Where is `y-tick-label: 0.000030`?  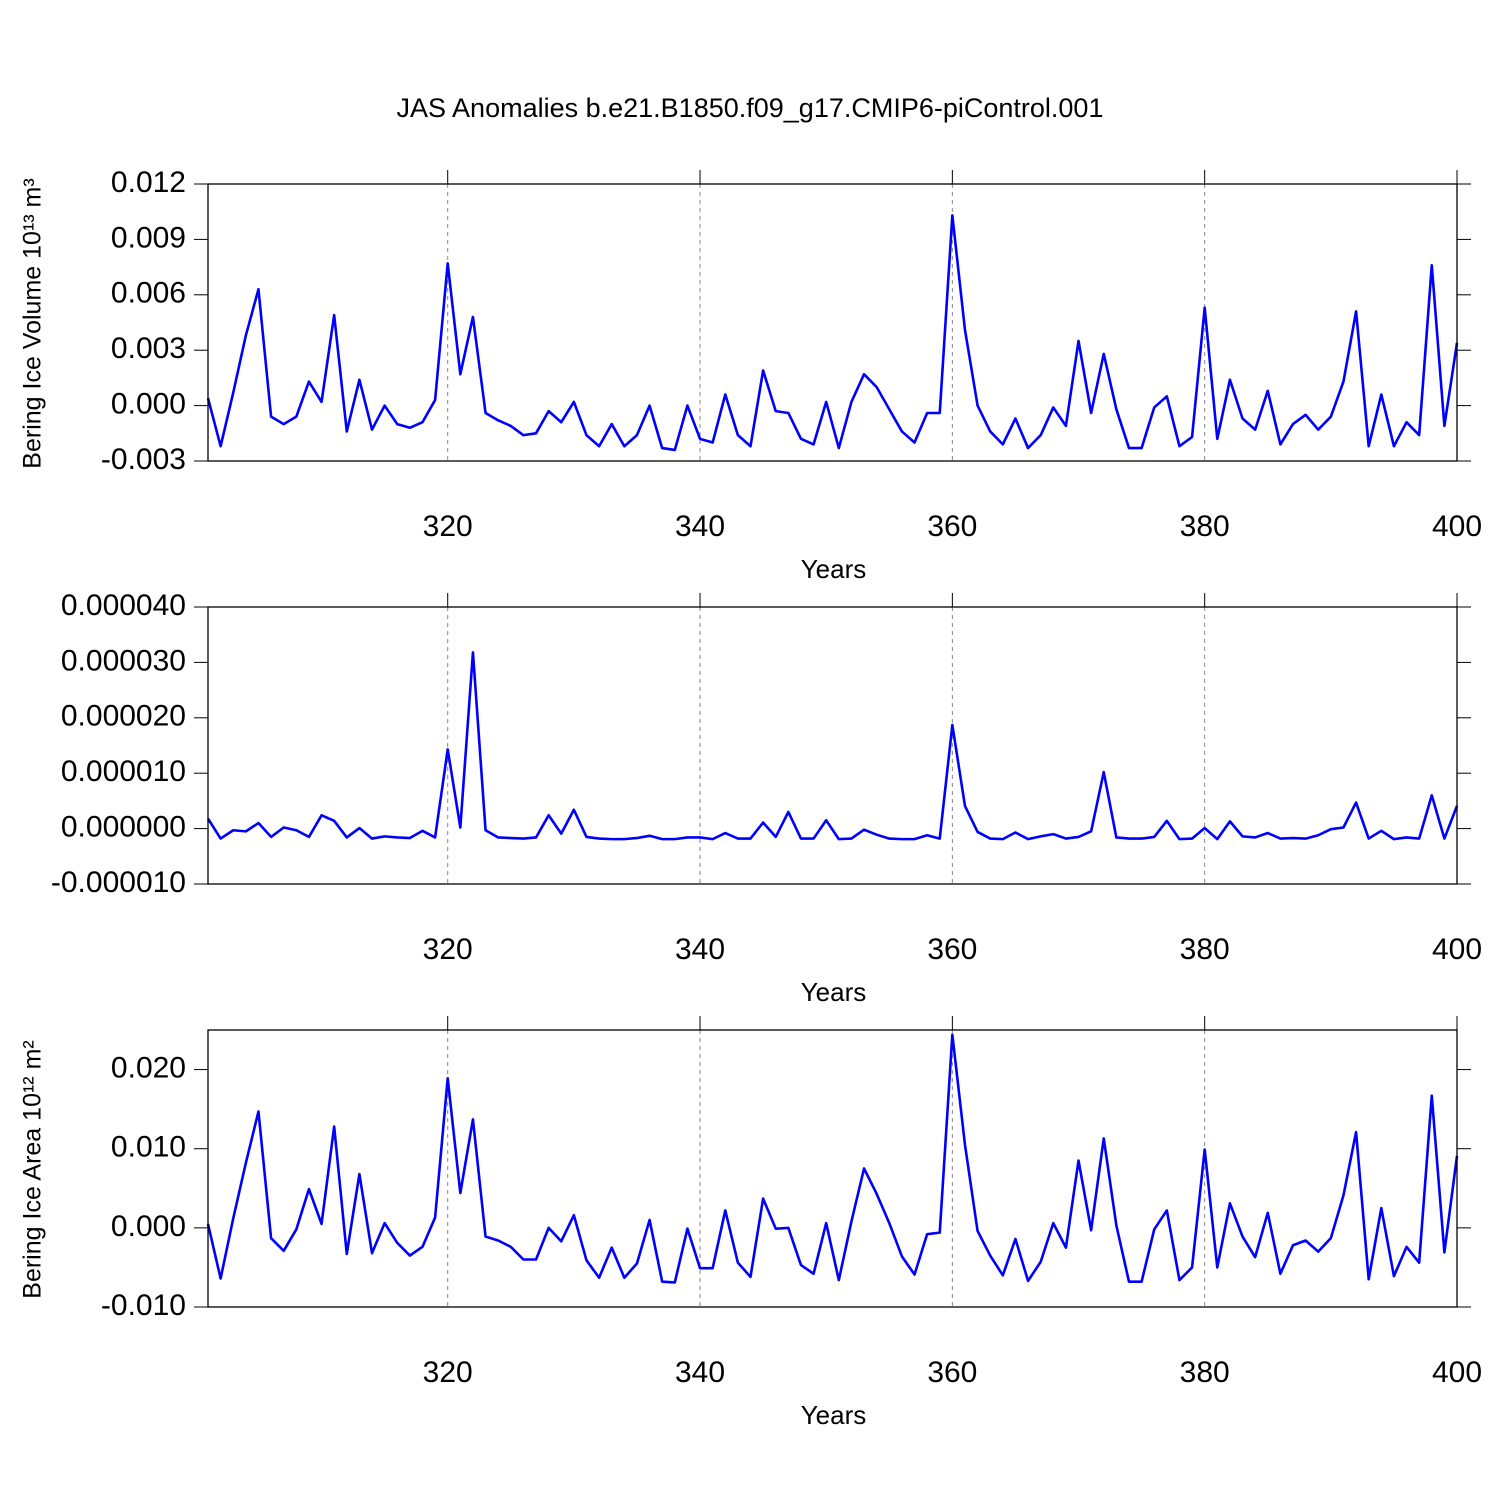
y-tick-label: 0.000030 is located at coordinates (123, 660).